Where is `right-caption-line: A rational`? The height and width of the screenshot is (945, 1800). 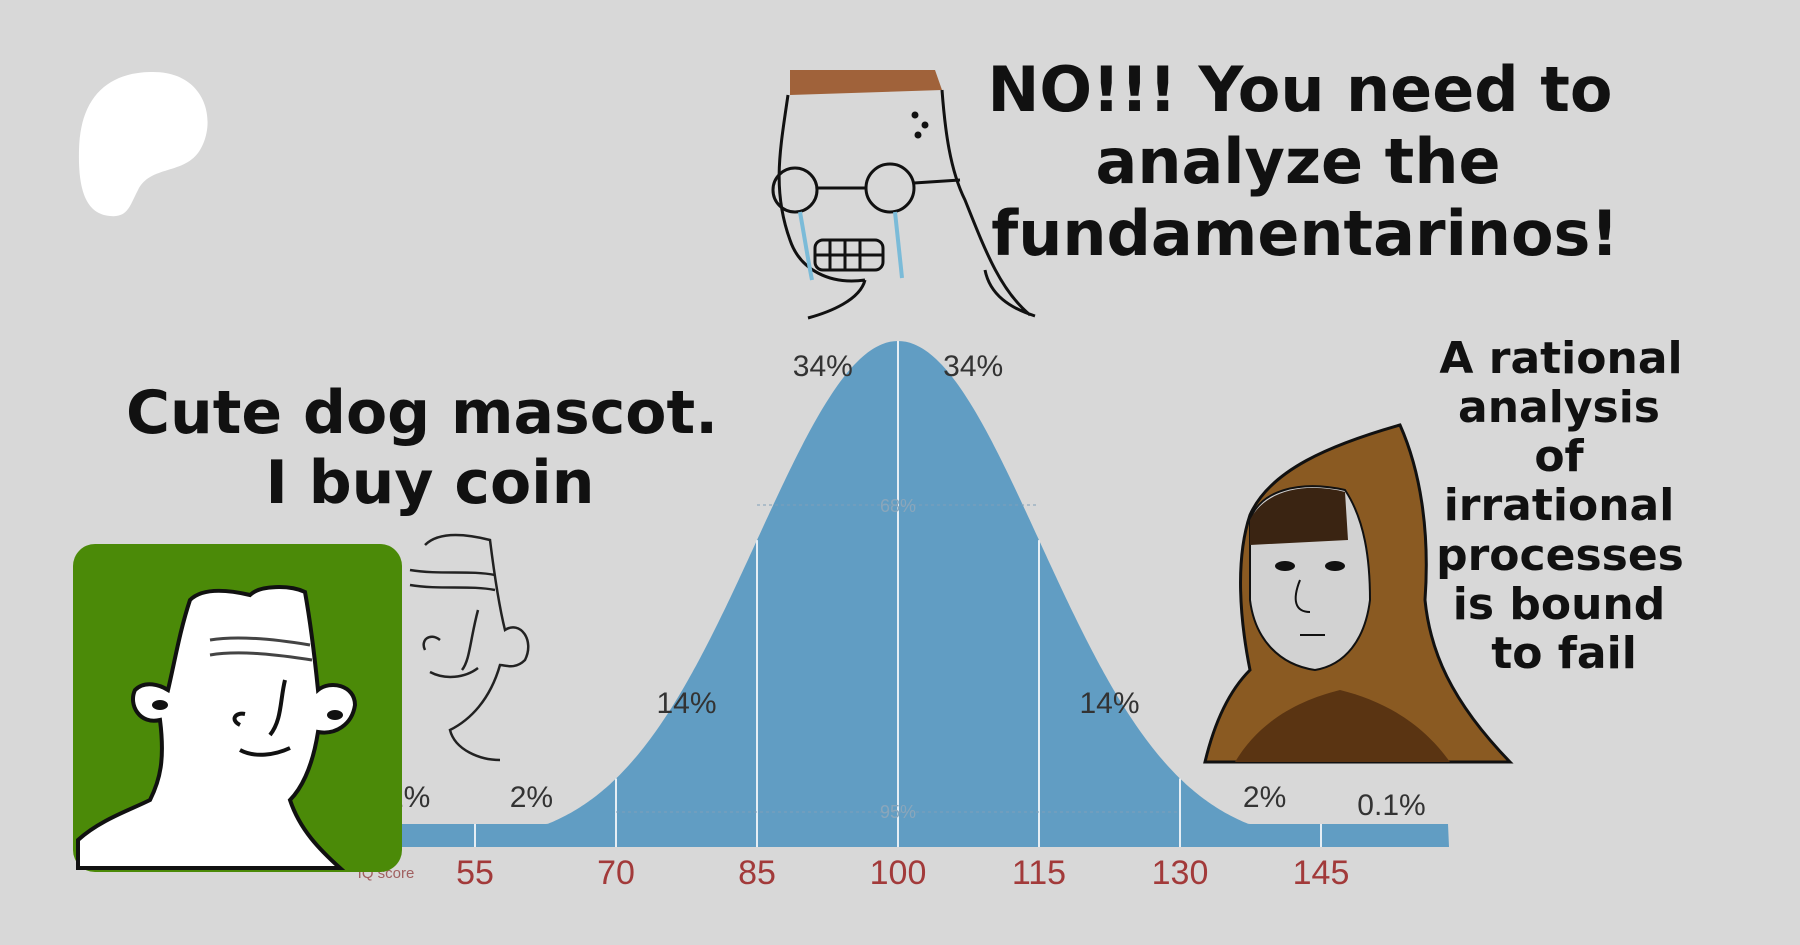
right-caption-line: A rational is located at coordinates (1560, 358).